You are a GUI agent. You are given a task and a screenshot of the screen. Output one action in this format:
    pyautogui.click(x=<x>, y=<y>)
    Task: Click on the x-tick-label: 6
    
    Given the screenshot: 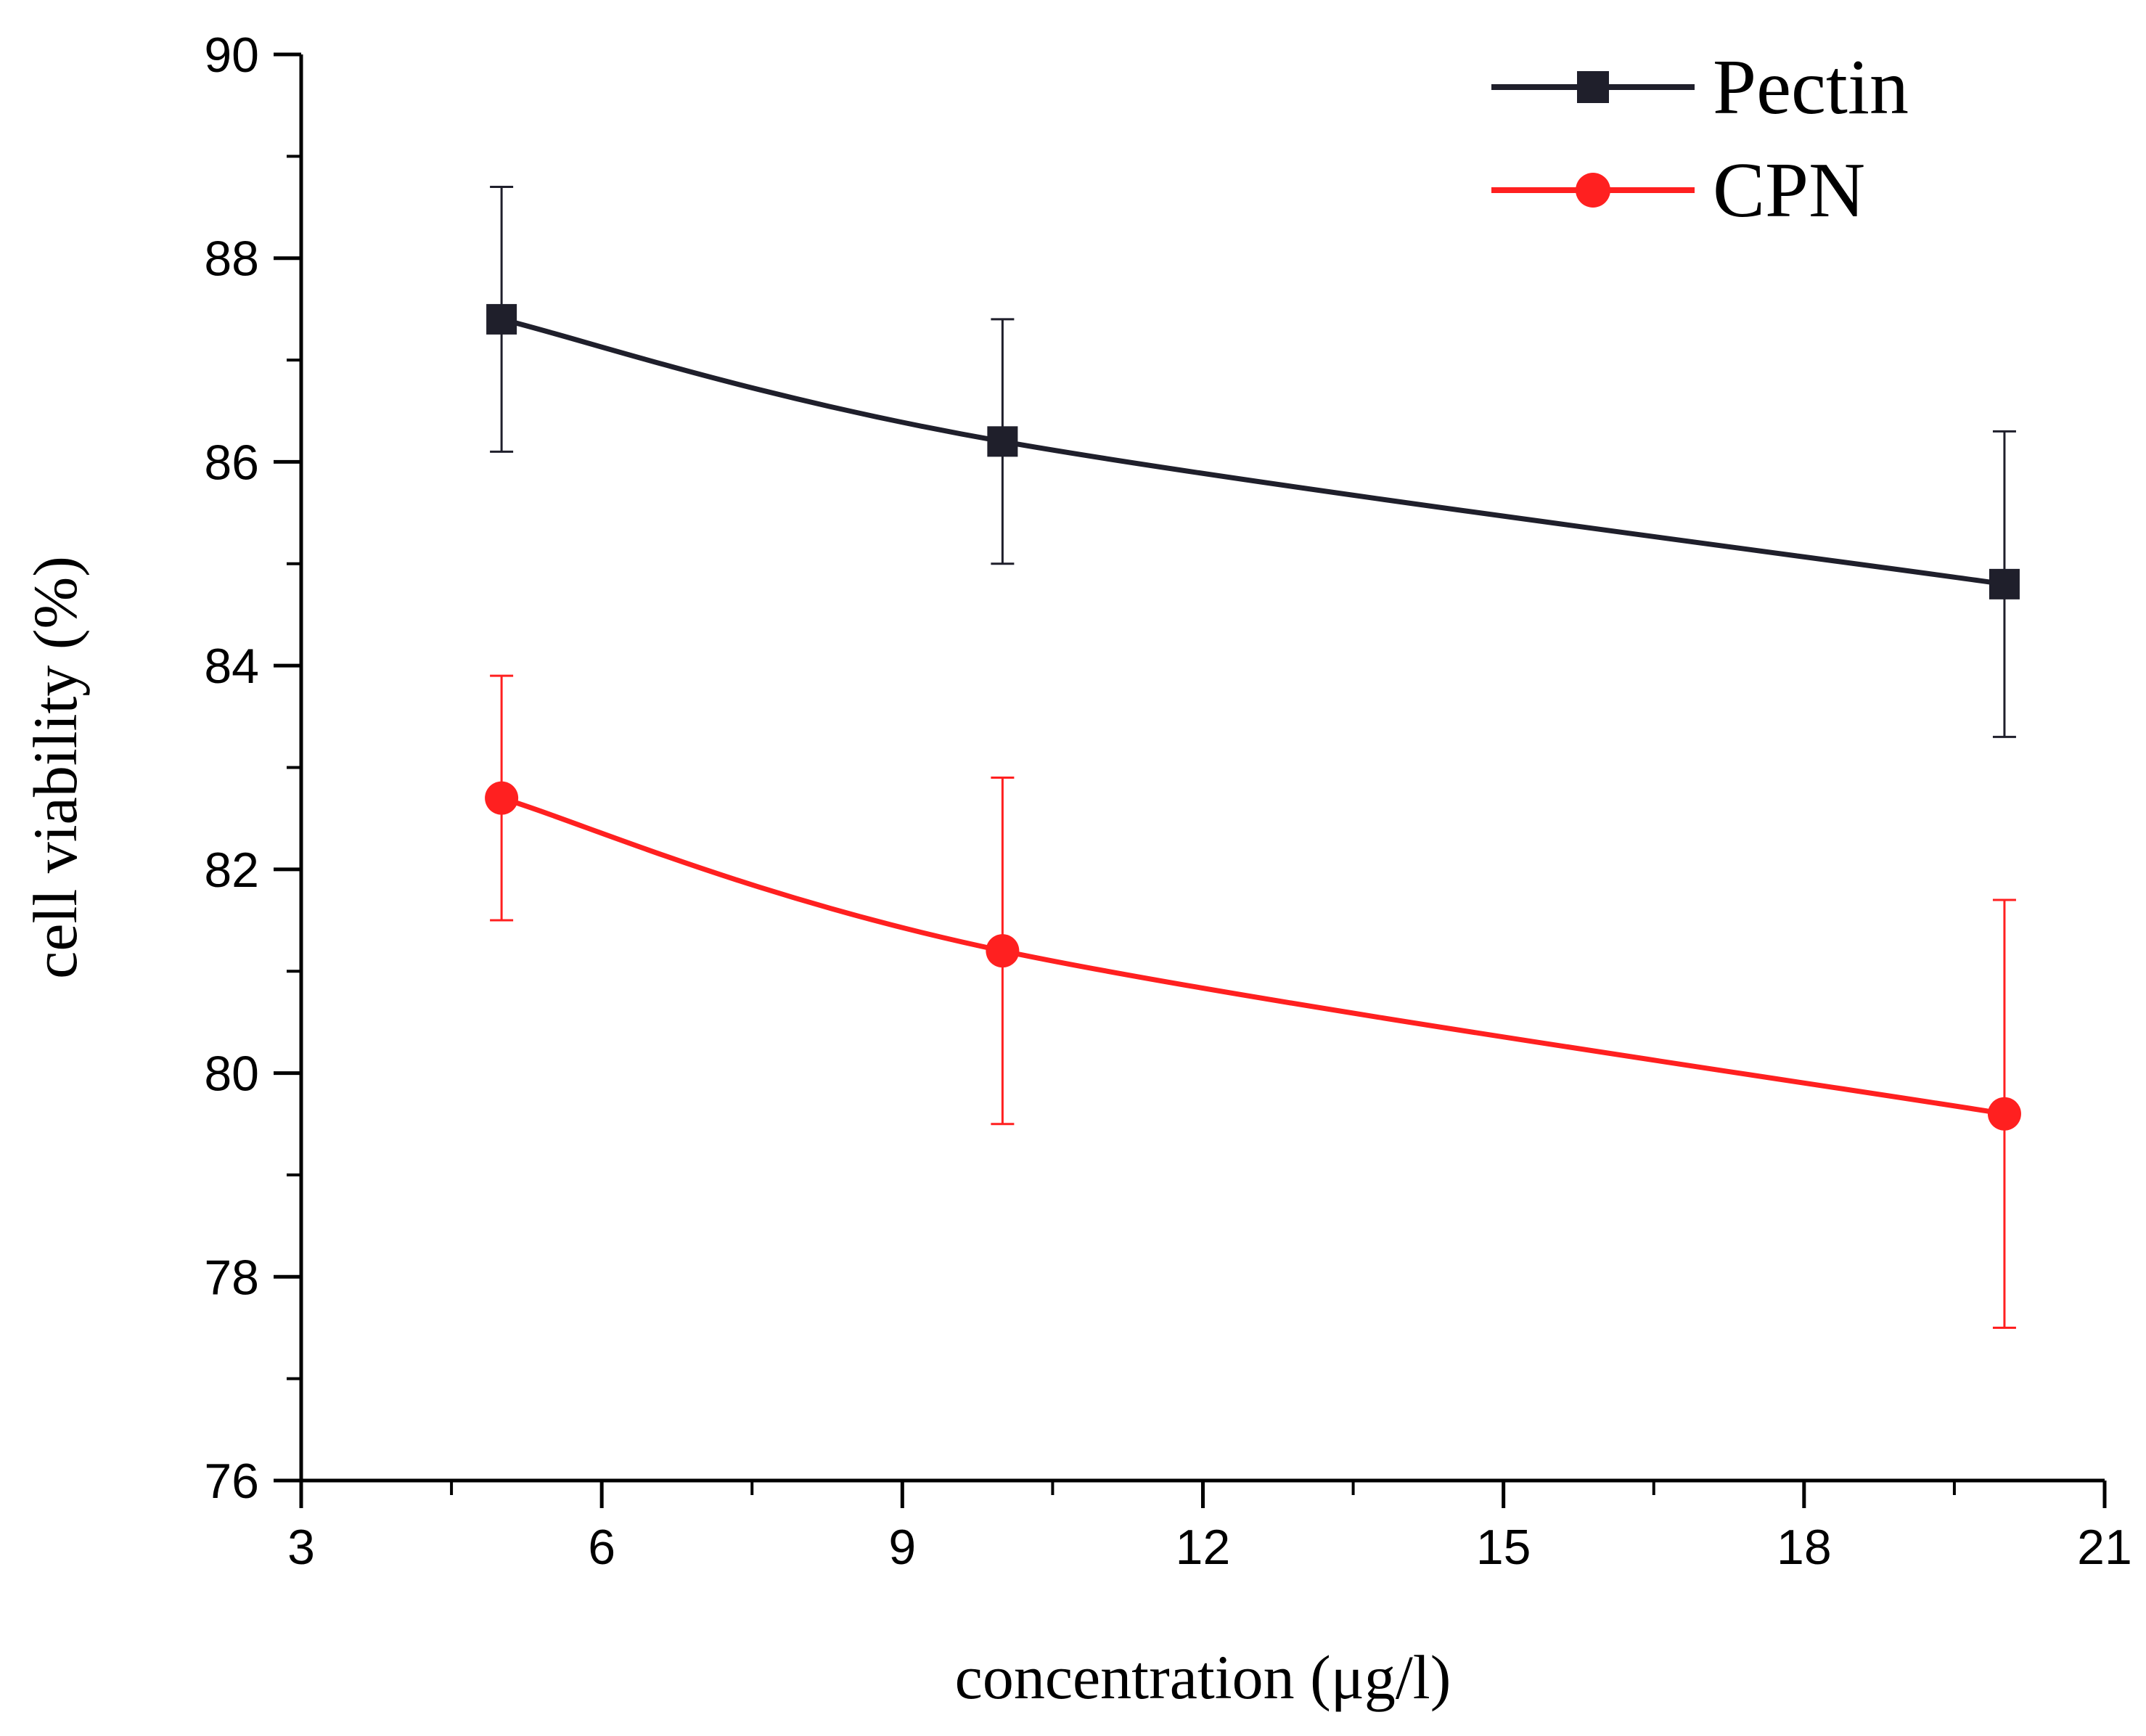 What is the action you would take?
    pyautogui.click(x=601, y=1547)
    